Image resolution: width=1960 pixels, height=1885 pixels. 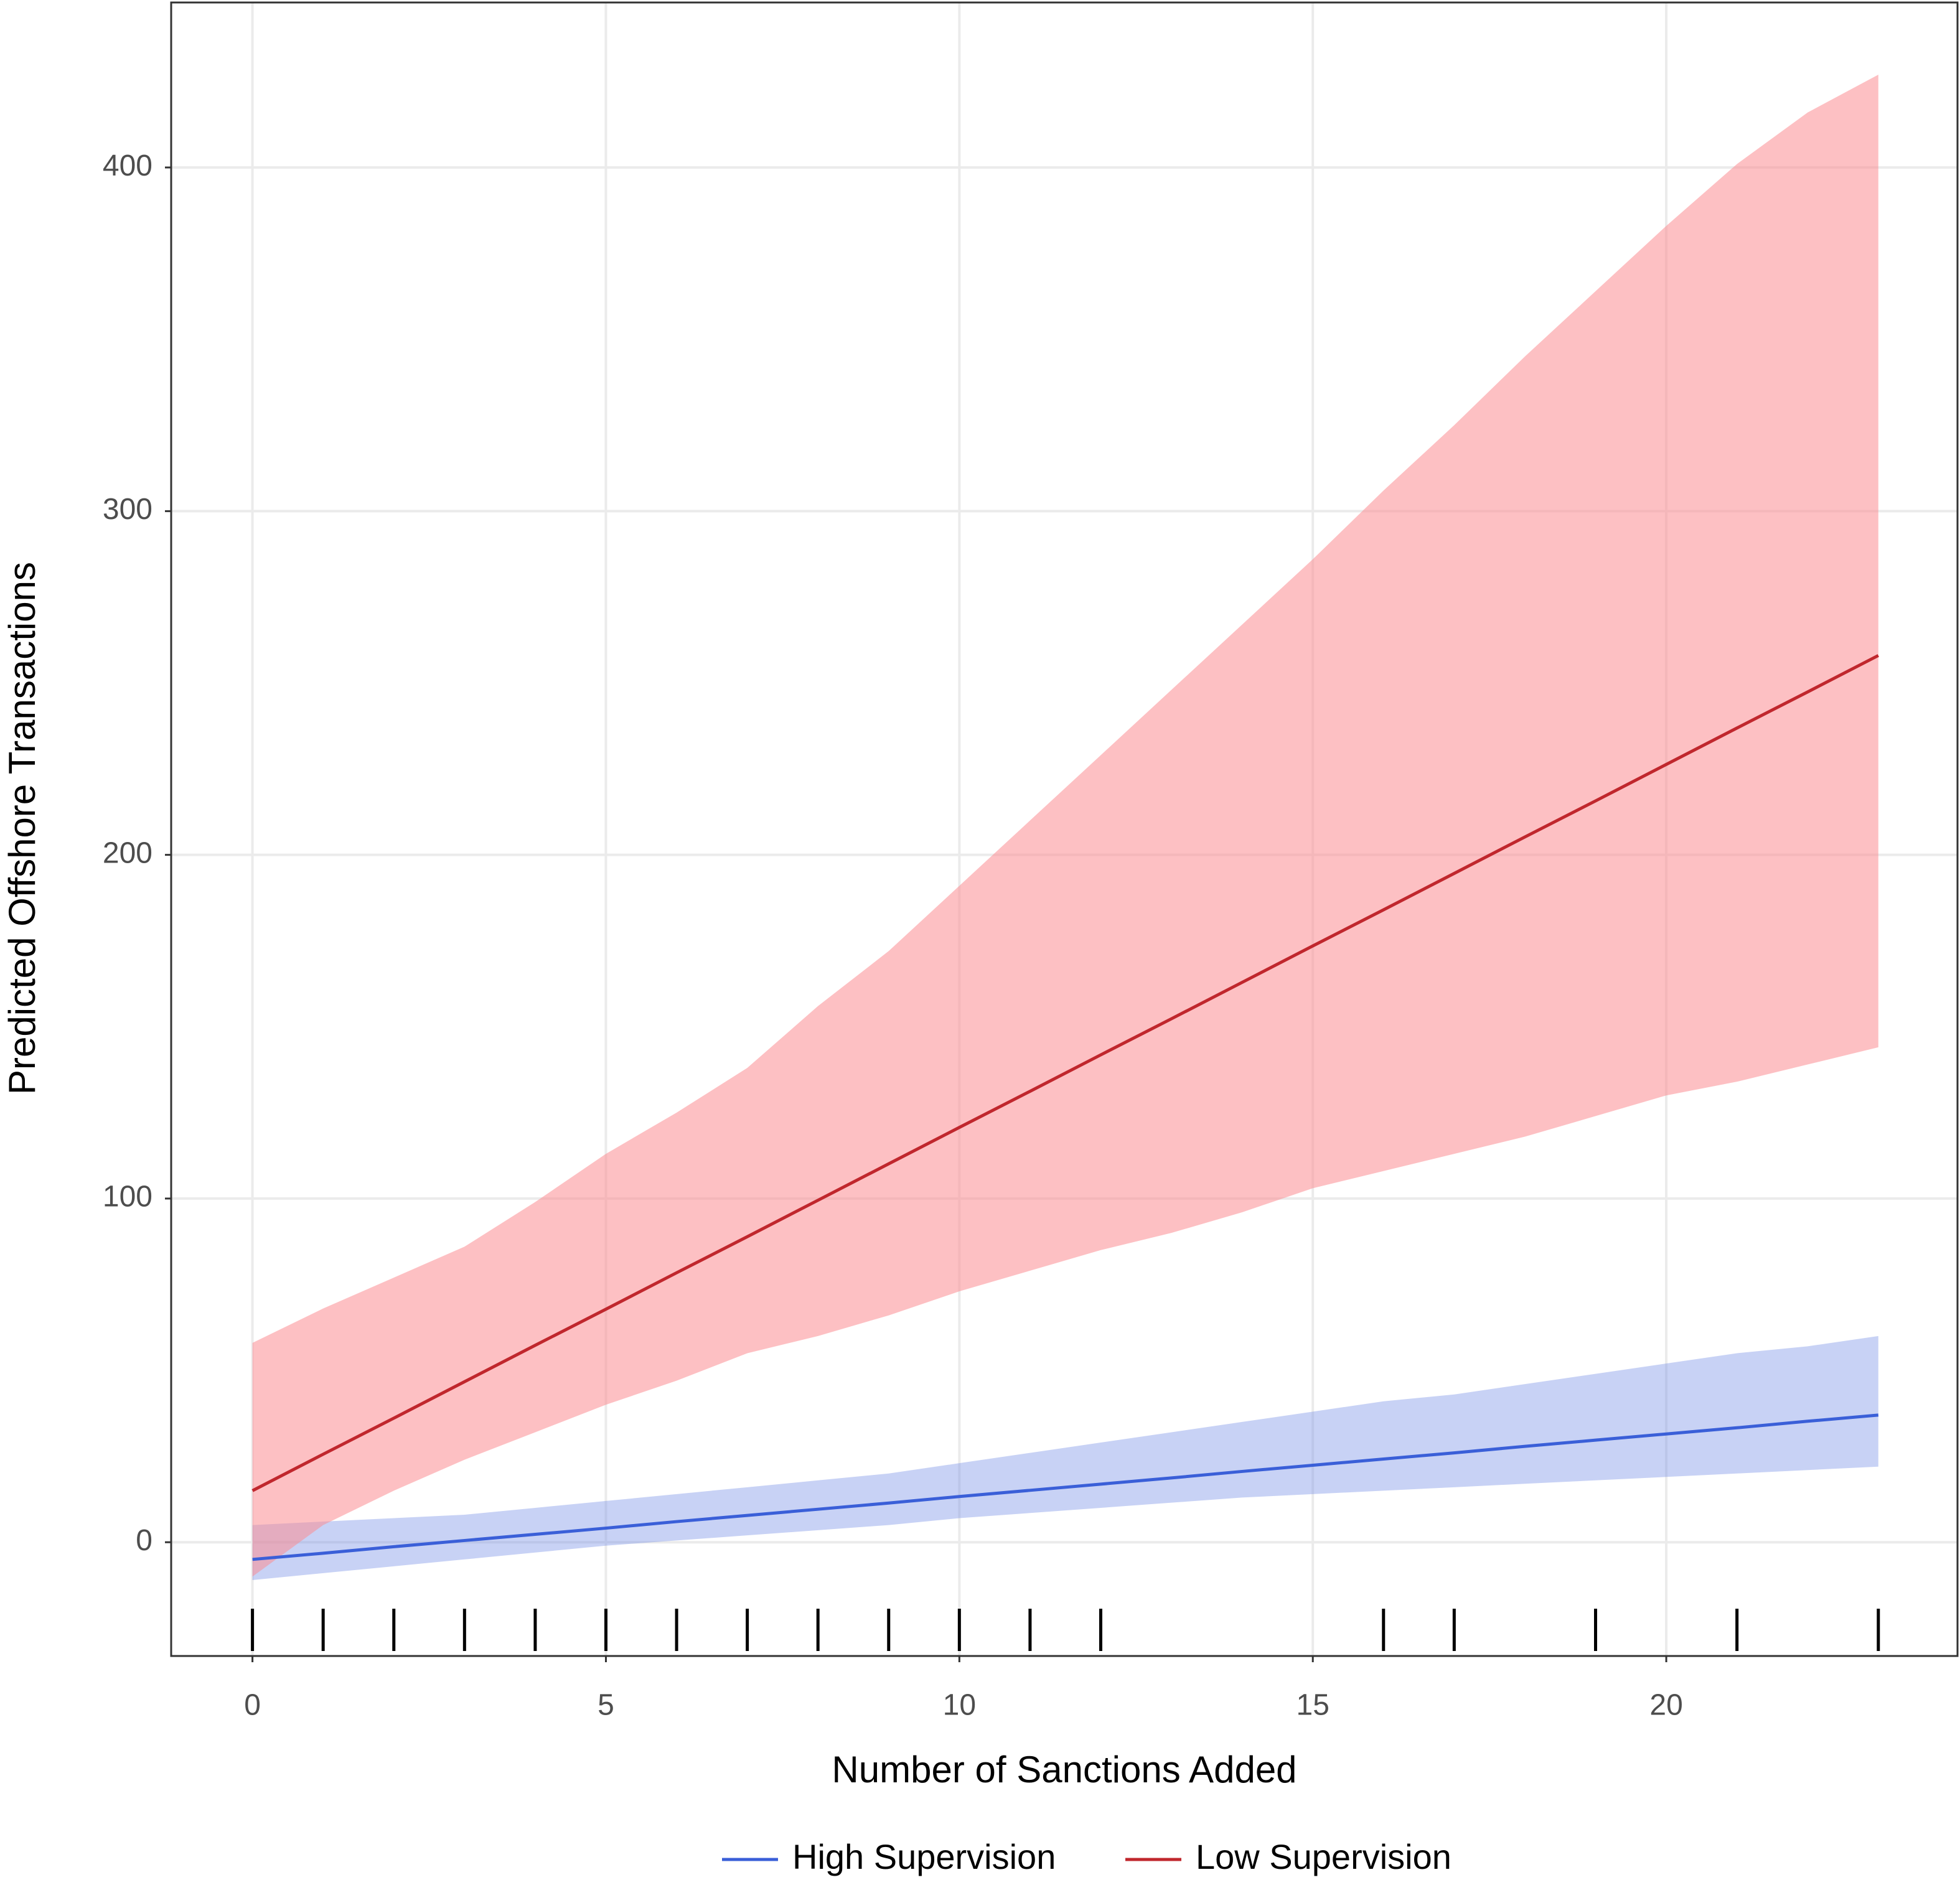 What do you see at coordinates (144, 1541) in the screenshot?
I see `y-tick-label: 0` at bounding box center [144, 1541].